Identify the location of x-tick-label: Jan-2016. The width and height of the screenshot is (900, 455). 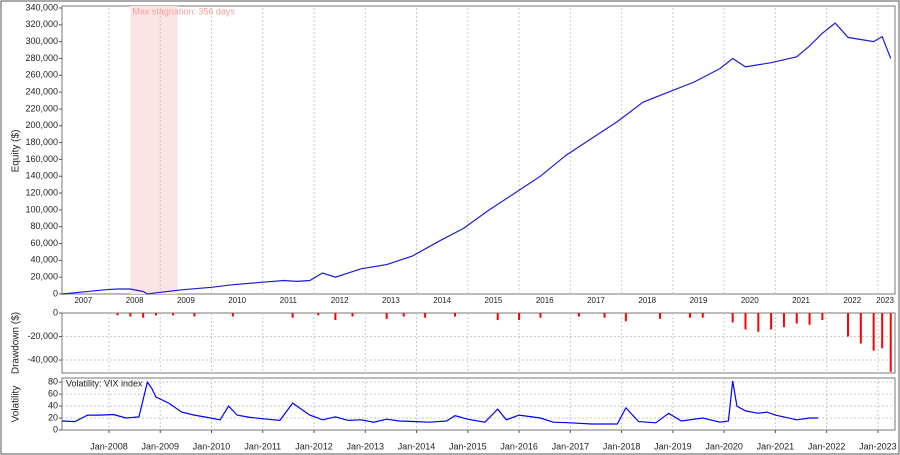
(519, 446).